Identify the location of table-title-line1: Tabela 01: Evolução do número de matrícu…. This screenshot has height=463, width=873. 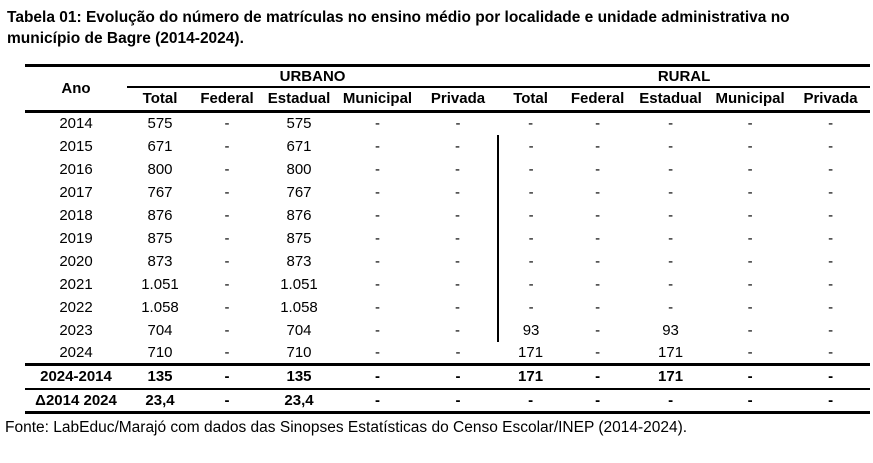
(398, 17).